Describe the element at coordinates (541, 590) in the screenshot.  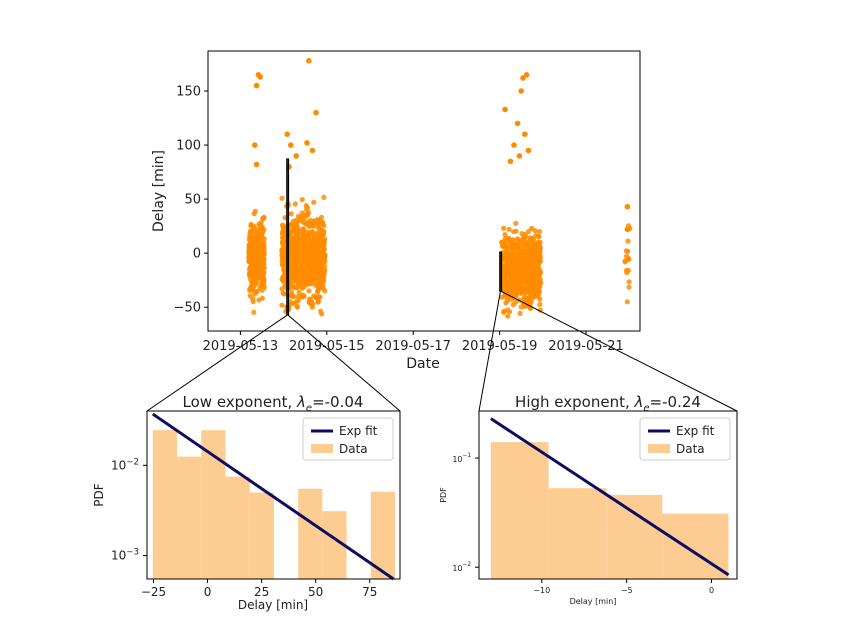
I see `hist-x-tick-label: −10` at that location.